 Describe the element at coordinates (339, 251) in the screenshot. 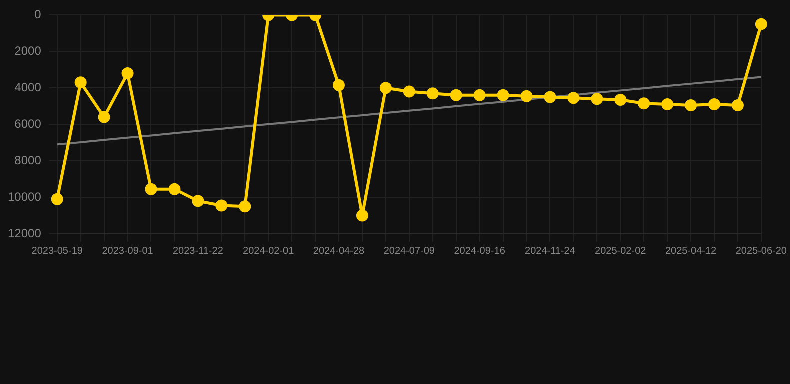

I see `x-tick-label: 2024-04-28` at that location.